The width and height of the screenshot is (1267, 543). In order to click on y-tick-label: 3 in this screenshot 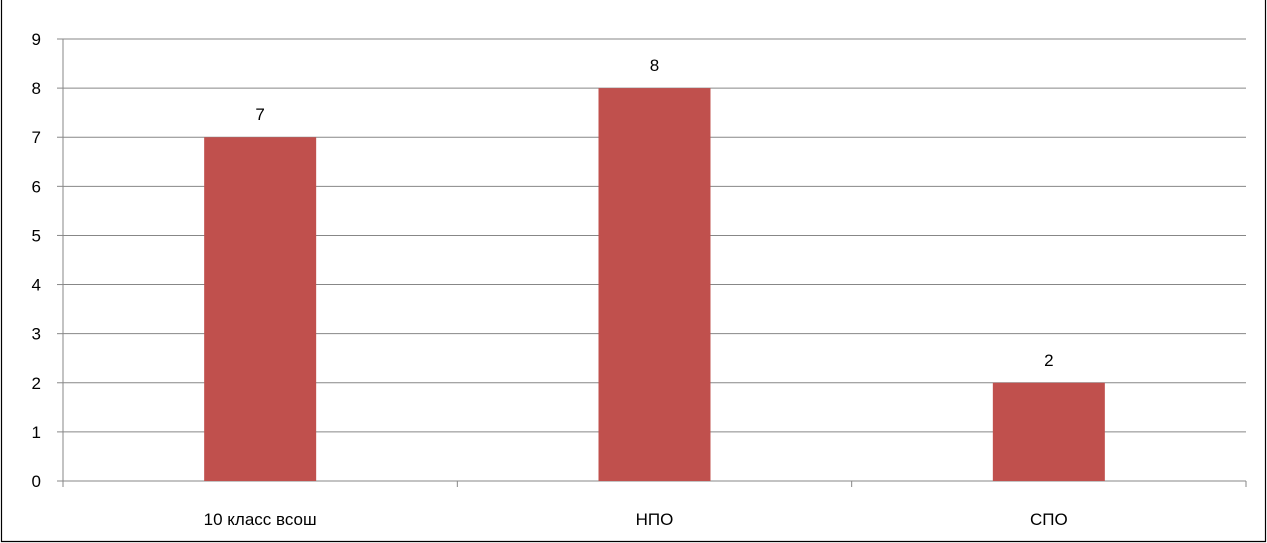, I will do `click(36, 334)`.